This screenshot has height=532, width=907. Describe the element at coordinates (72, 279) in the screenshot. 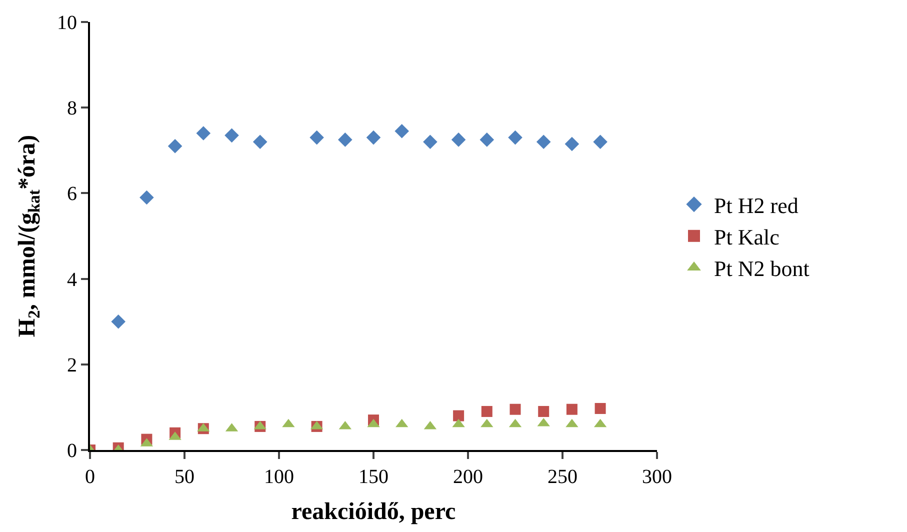

I see `y-tick-label: 4` at that location.